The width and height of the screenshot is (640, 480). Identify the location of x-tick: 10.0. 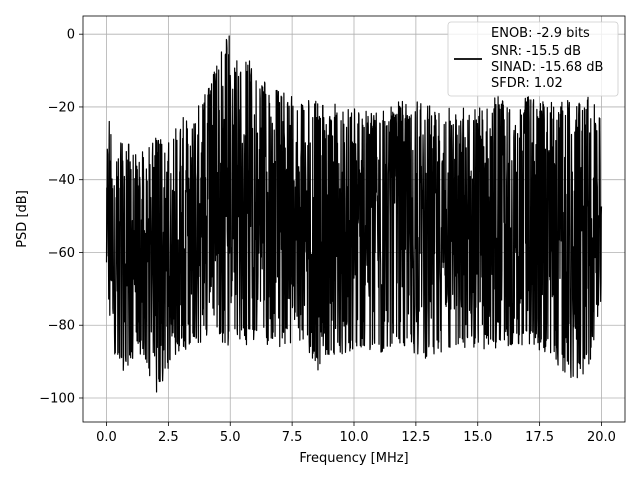
(354, 433).